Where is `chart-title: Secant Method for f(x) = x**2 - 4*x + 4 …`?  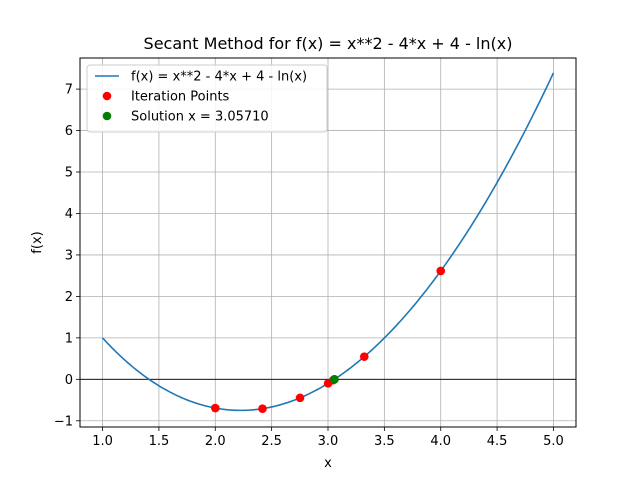
chart-title: Secant Method for f(x) = x**2 - 4*x + 4 … is located at coordinates (328, 43).